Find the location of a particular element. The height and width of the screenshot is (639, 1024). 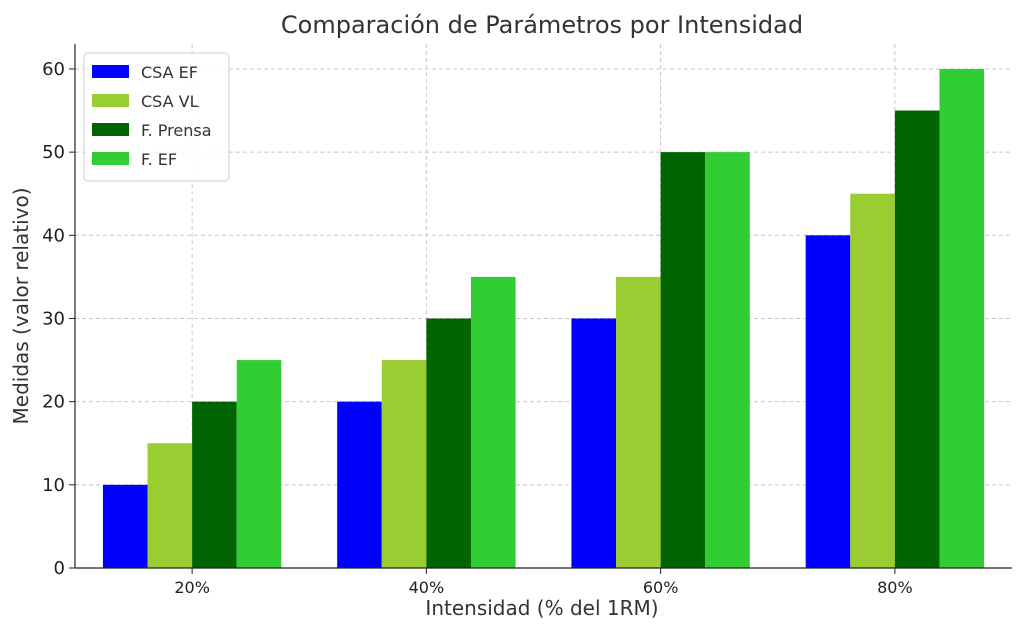

legend-box is located at coordinates (156, 117).